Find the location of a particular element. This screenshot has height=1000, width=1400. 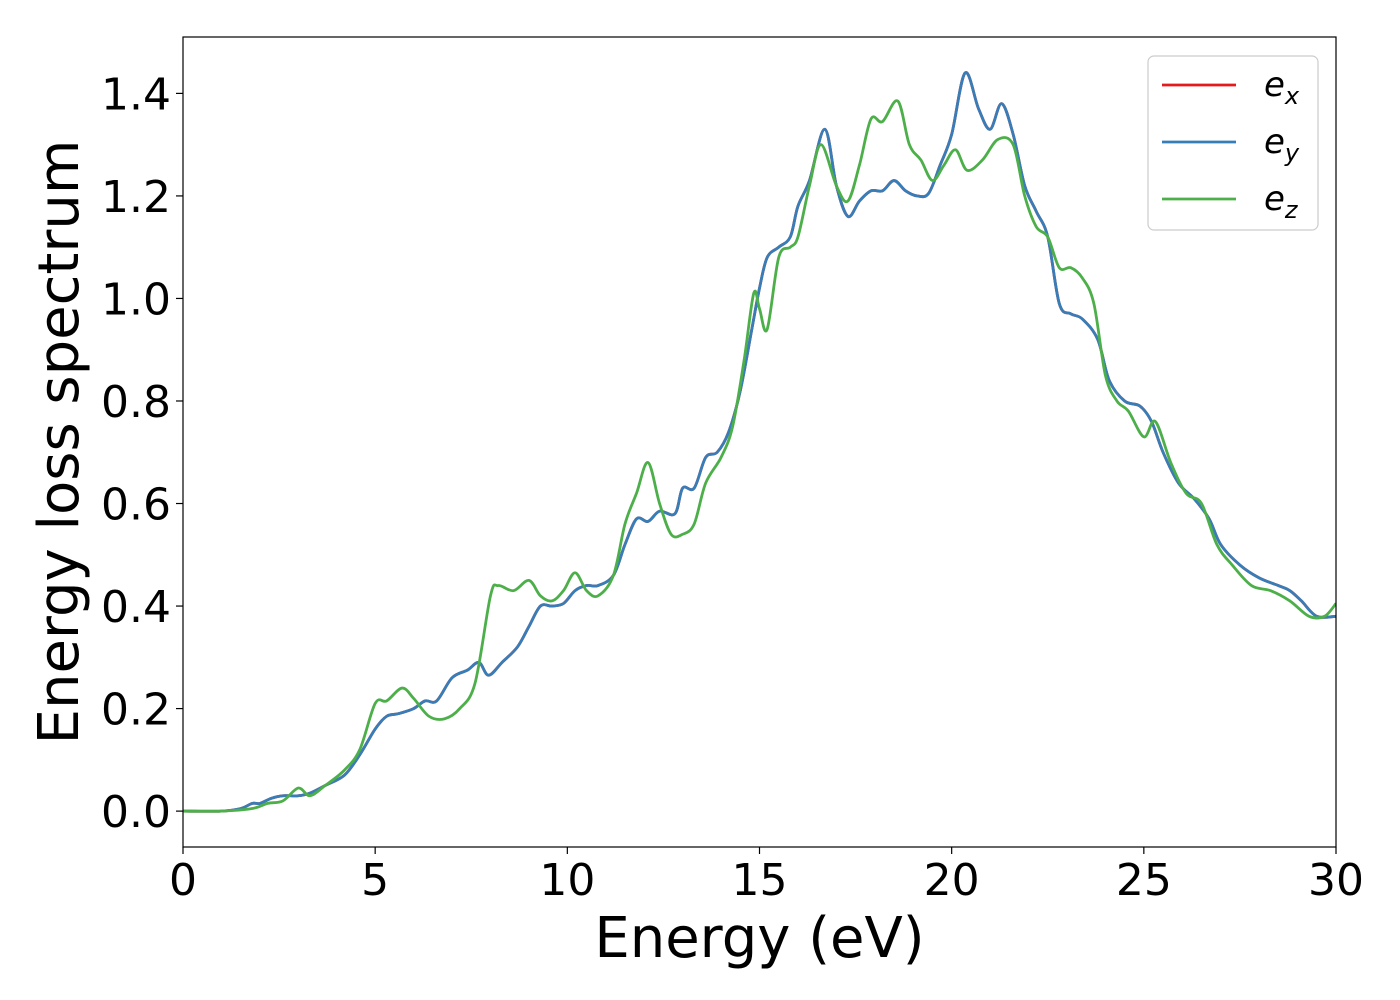

y-tick-label: 1.0 is located at coordinates (136, 299).